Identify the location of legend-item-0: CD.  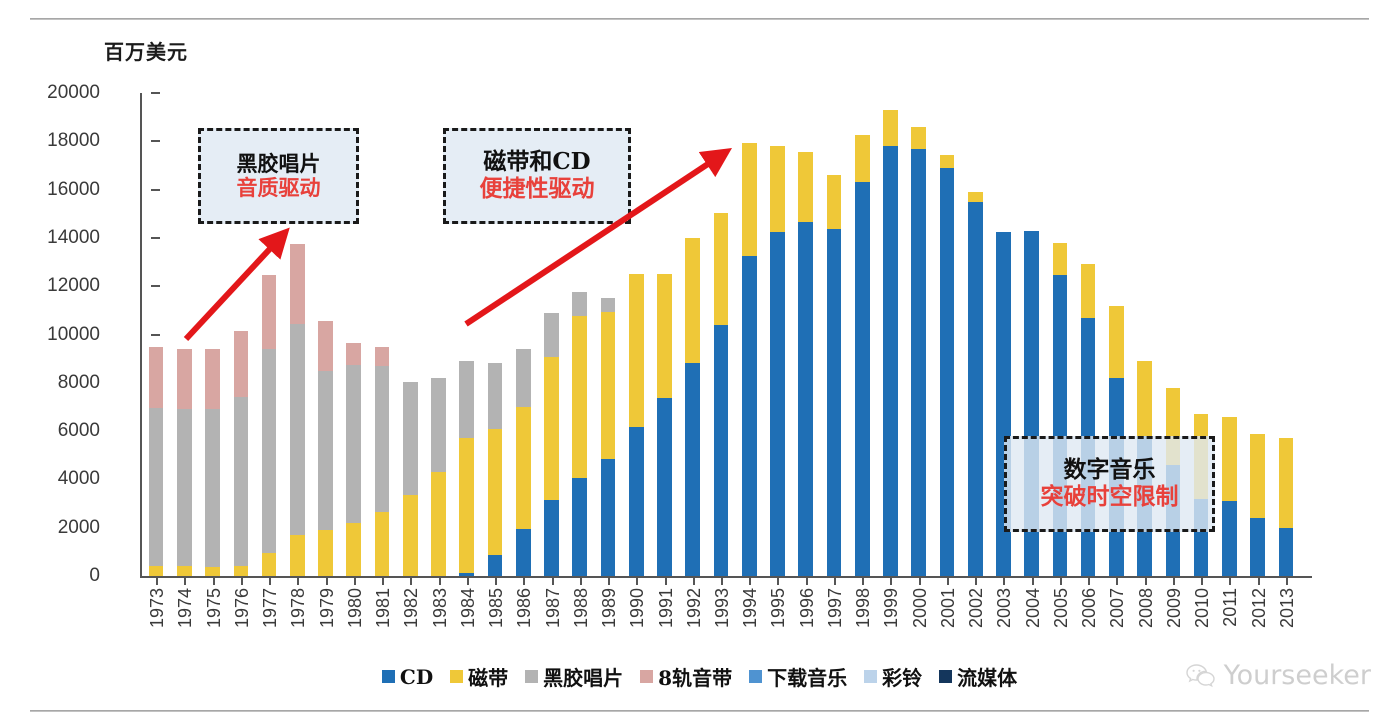
(407, 676).